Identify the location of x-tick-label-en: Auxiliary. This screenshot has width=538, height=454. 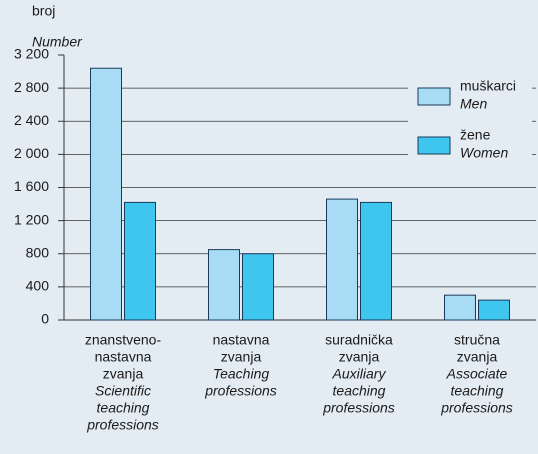
(359, 374).